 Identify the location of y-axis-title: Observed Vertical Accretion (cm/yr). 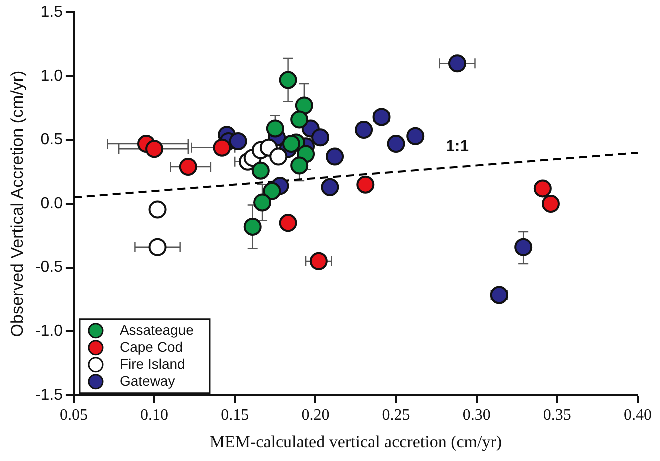
(17, 204).